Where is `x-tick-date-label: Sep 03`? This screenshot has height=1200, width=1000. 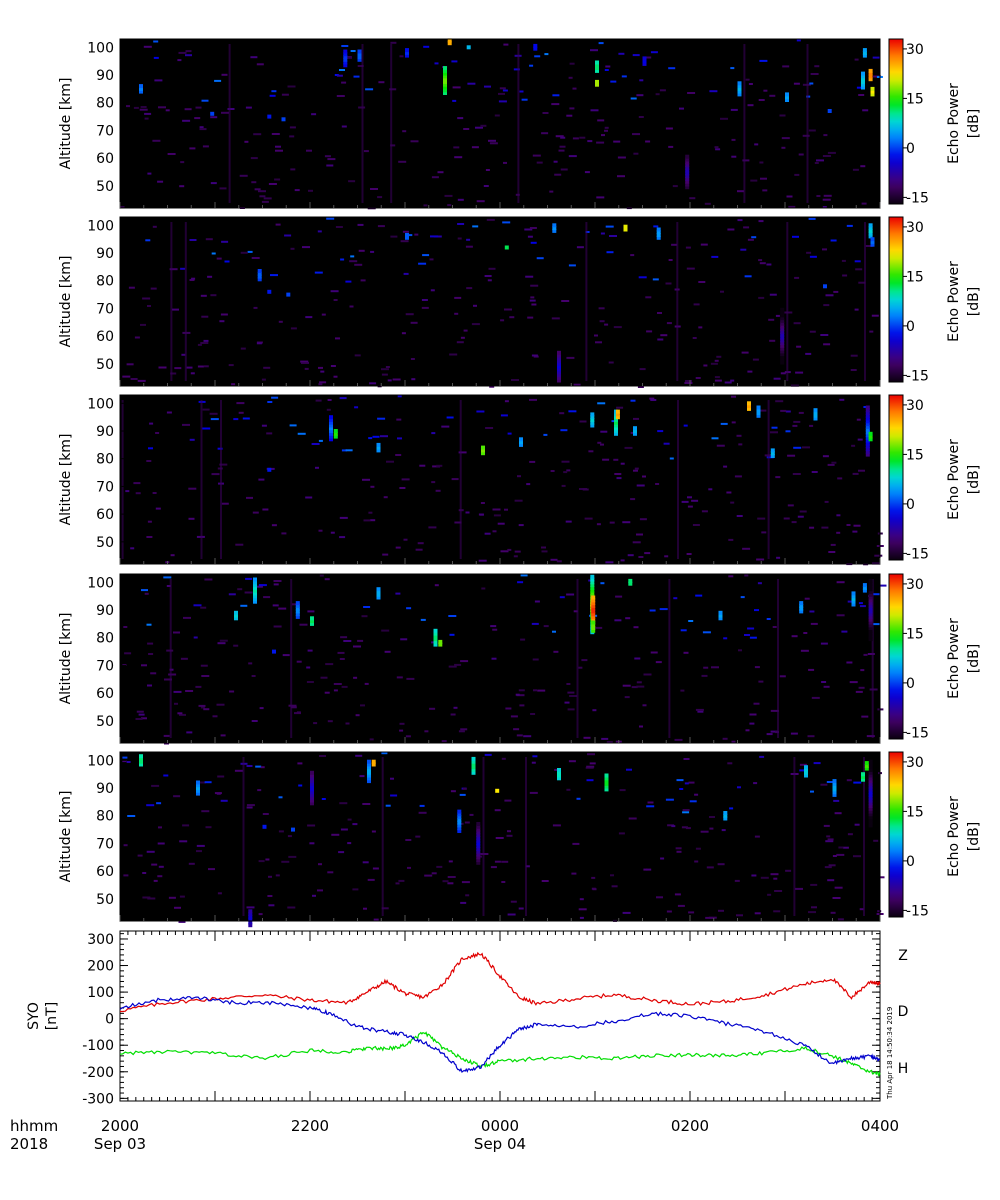
x-tick-date-label: Sep 03 is located at coordinates (120, 1144).